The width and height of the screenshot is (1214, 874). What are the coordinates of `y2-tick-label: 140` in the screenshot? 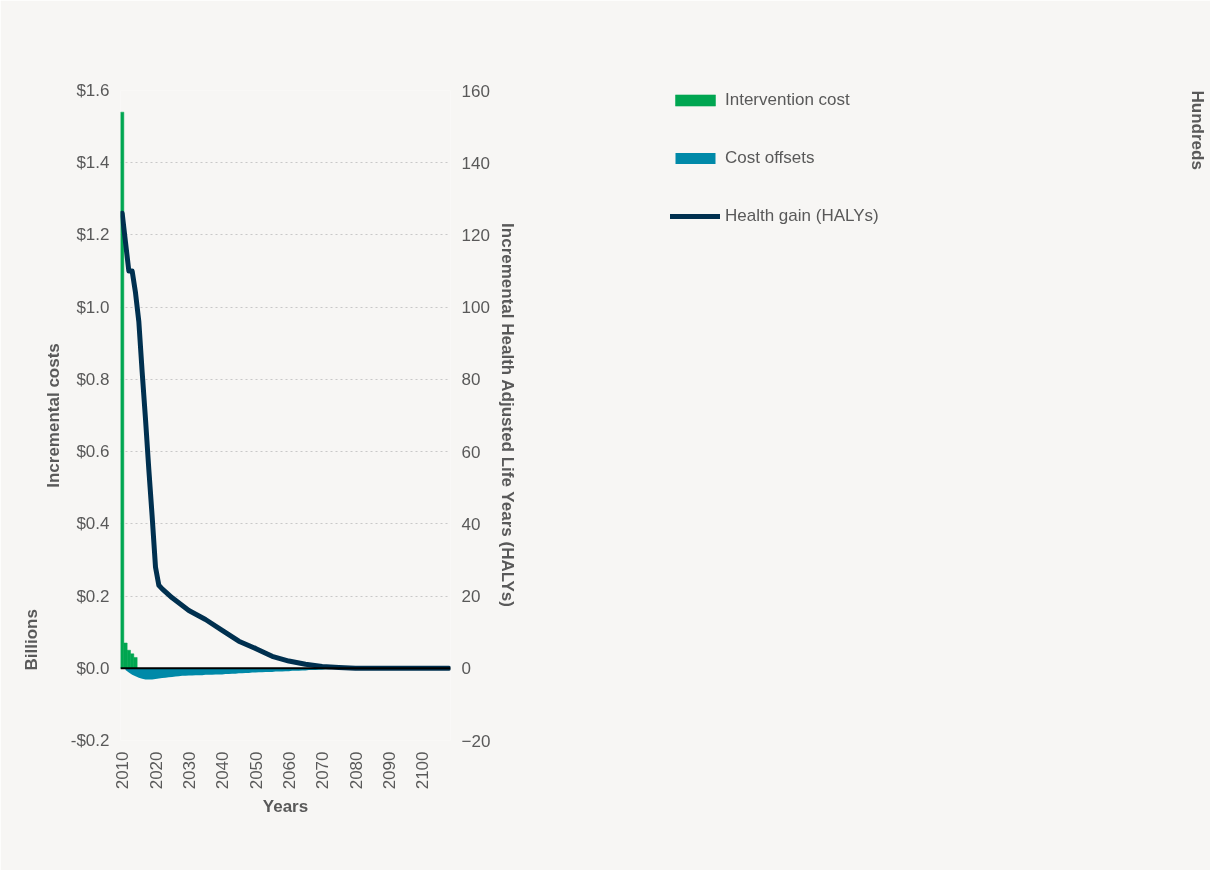 It's located at (475, 163).